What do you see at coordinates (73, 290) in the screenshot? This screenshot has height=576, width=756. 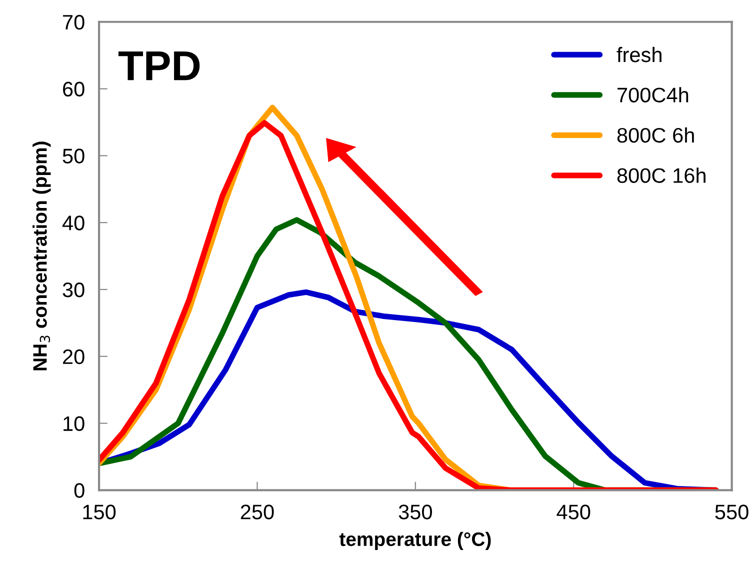 I see `y-tick-label: 30` at bounding box center [73, 290].